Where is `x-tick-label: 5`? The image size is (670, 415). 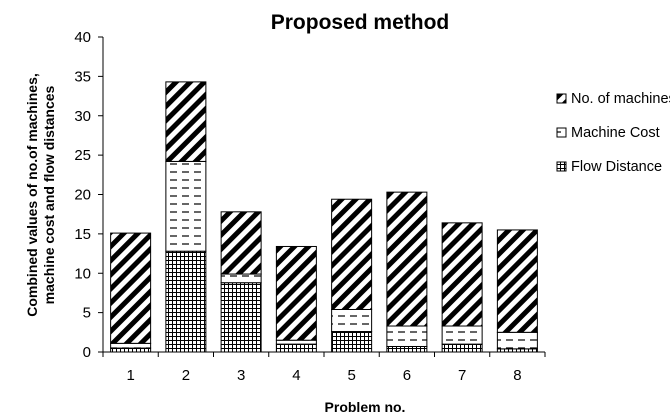 x-tick-label: 5 is located at coordinates (351, 375).